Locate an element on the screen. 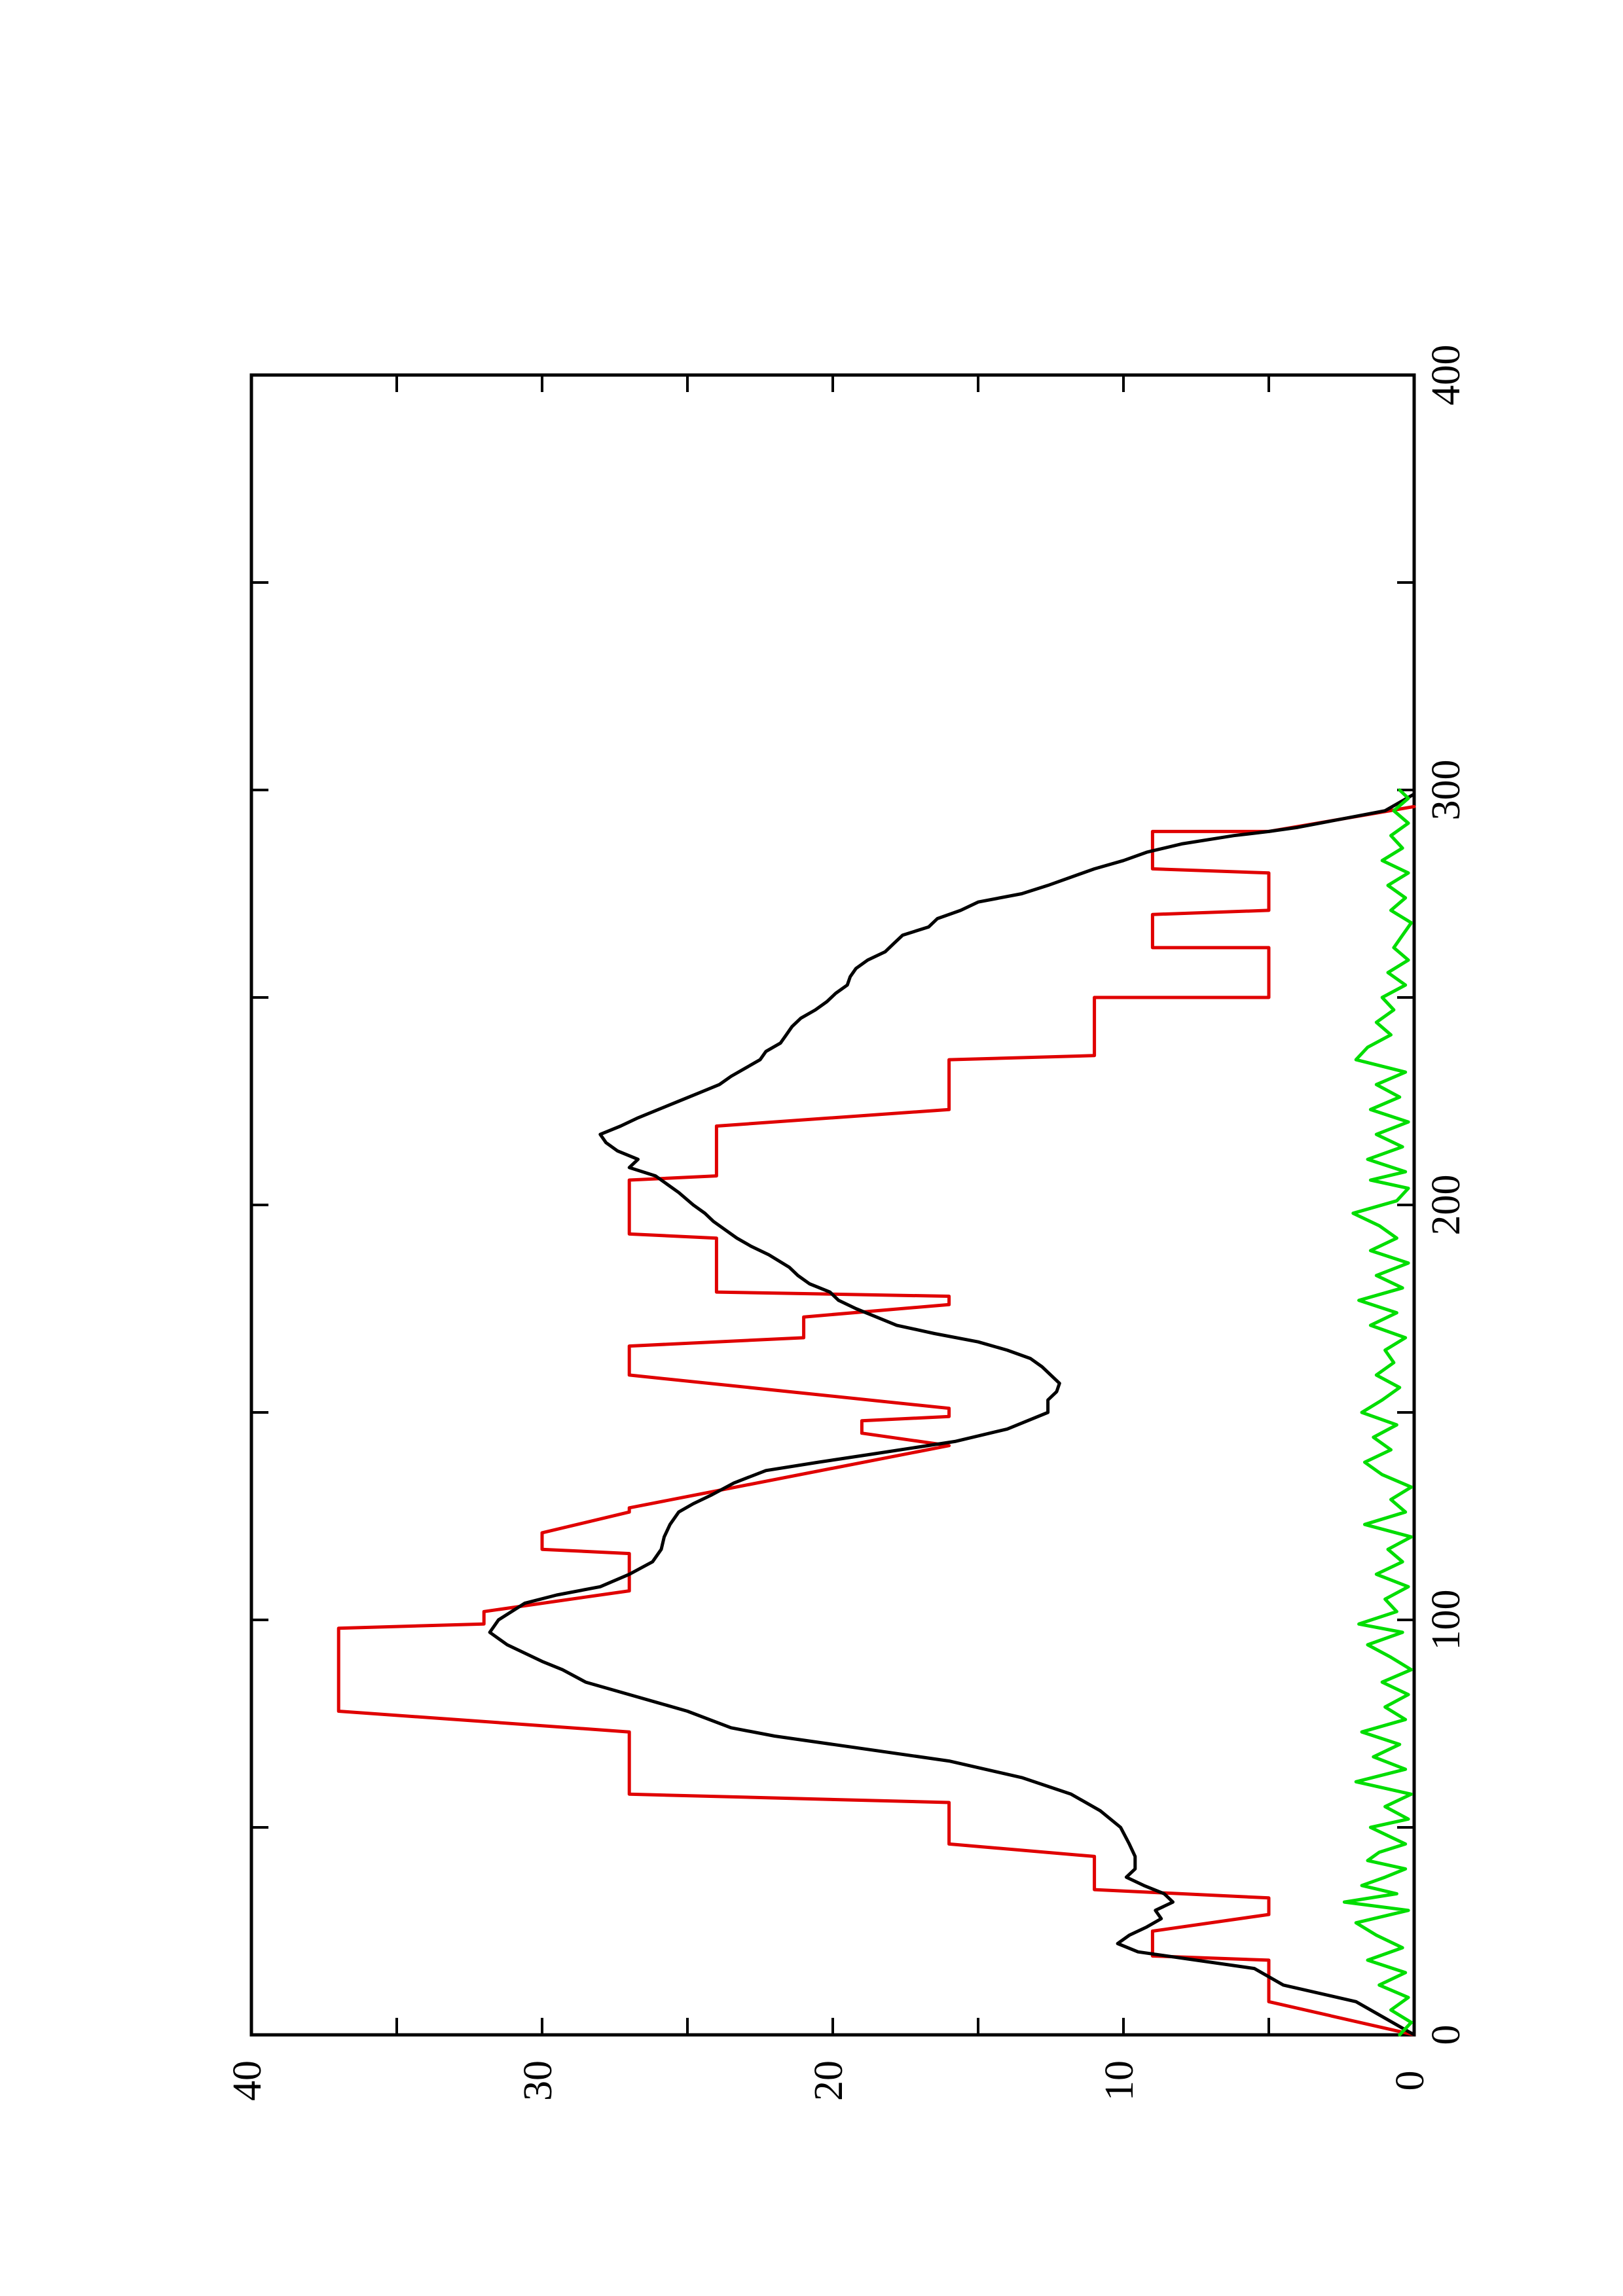 This screenshot has width=1623, height=2296. y-tick-label: 30 is located at coordinates (538, 2080).